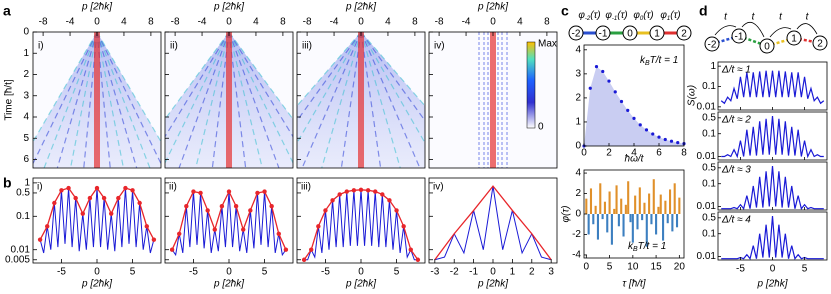 This screenshot has width=831, height=294. I want to click on phase-index: -2, so click(588, 19).